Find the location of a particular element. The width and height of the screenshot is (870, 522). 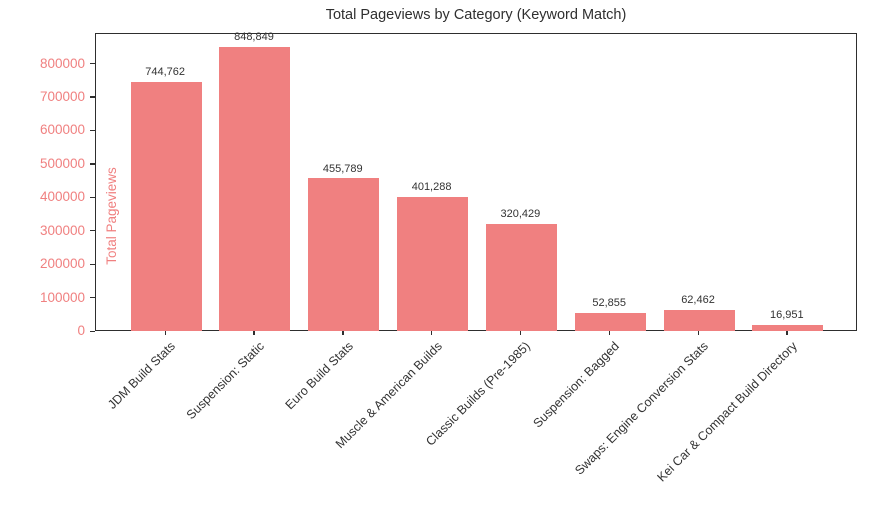

y-tick-label: 300000 is located at coordinates (62, 230).